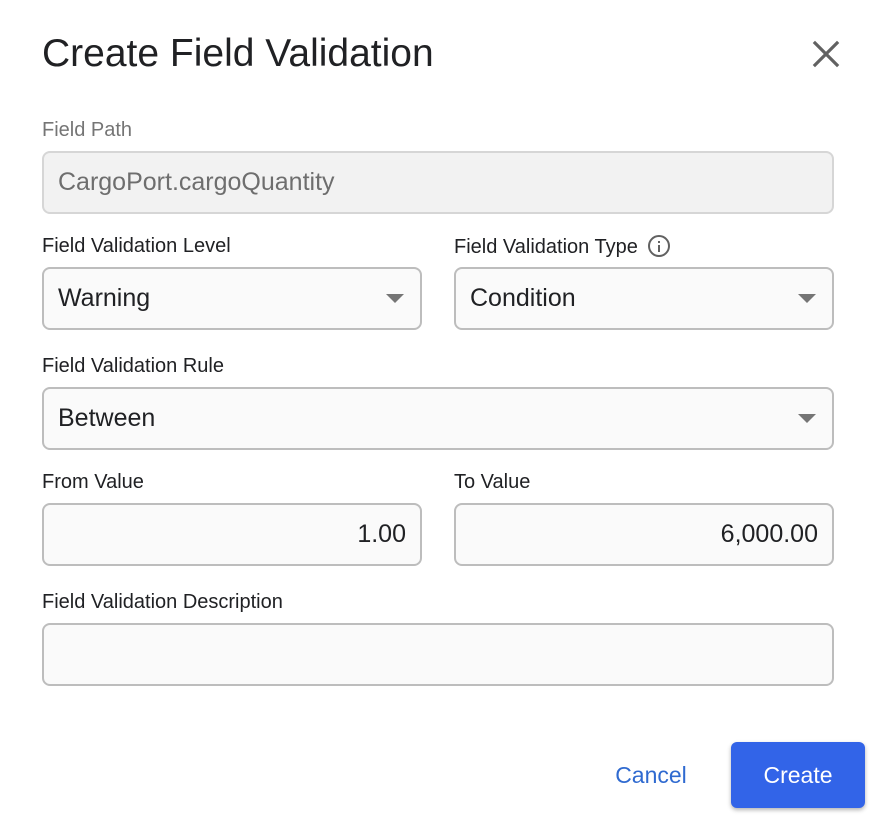  Describe the element at coordinates (133, 366) in the screenshot. I see `validation-rule-label: Field Validation Rule` at that location.